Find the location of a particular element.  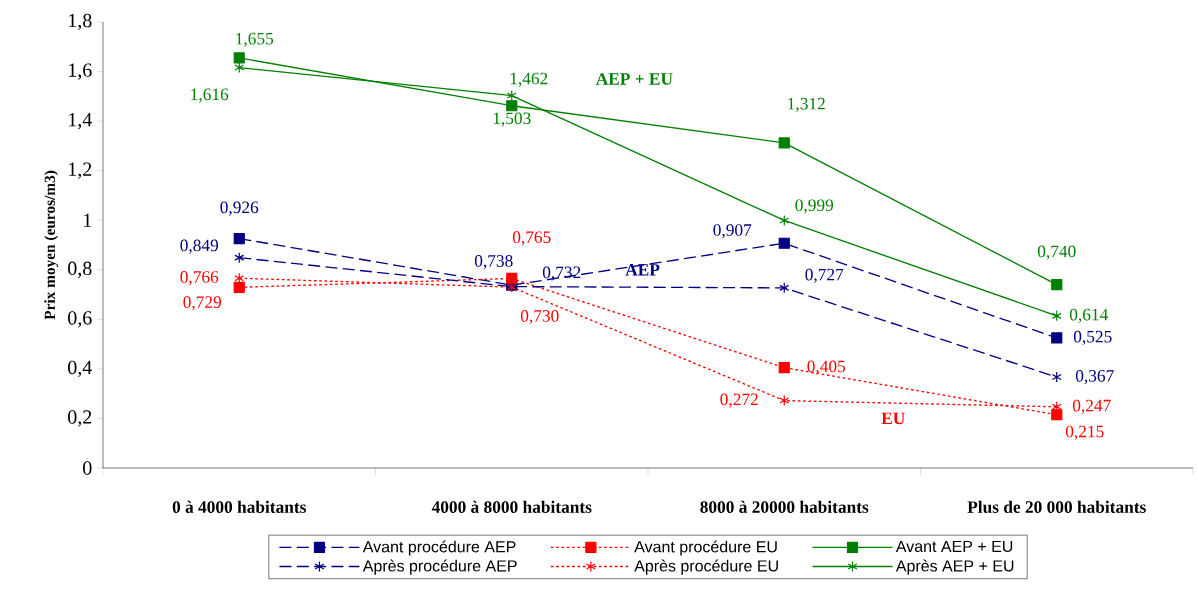

data-label: 0,614 is located at coordinates (1088, 315).